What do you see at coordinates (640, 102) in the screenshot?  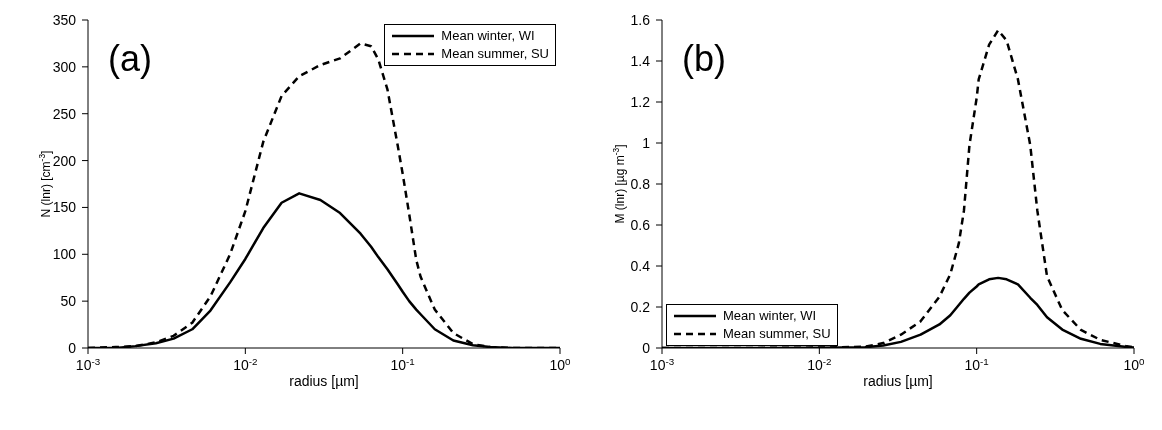 I see `y-tick-label: 1.2` at bounding box center [640, 102].